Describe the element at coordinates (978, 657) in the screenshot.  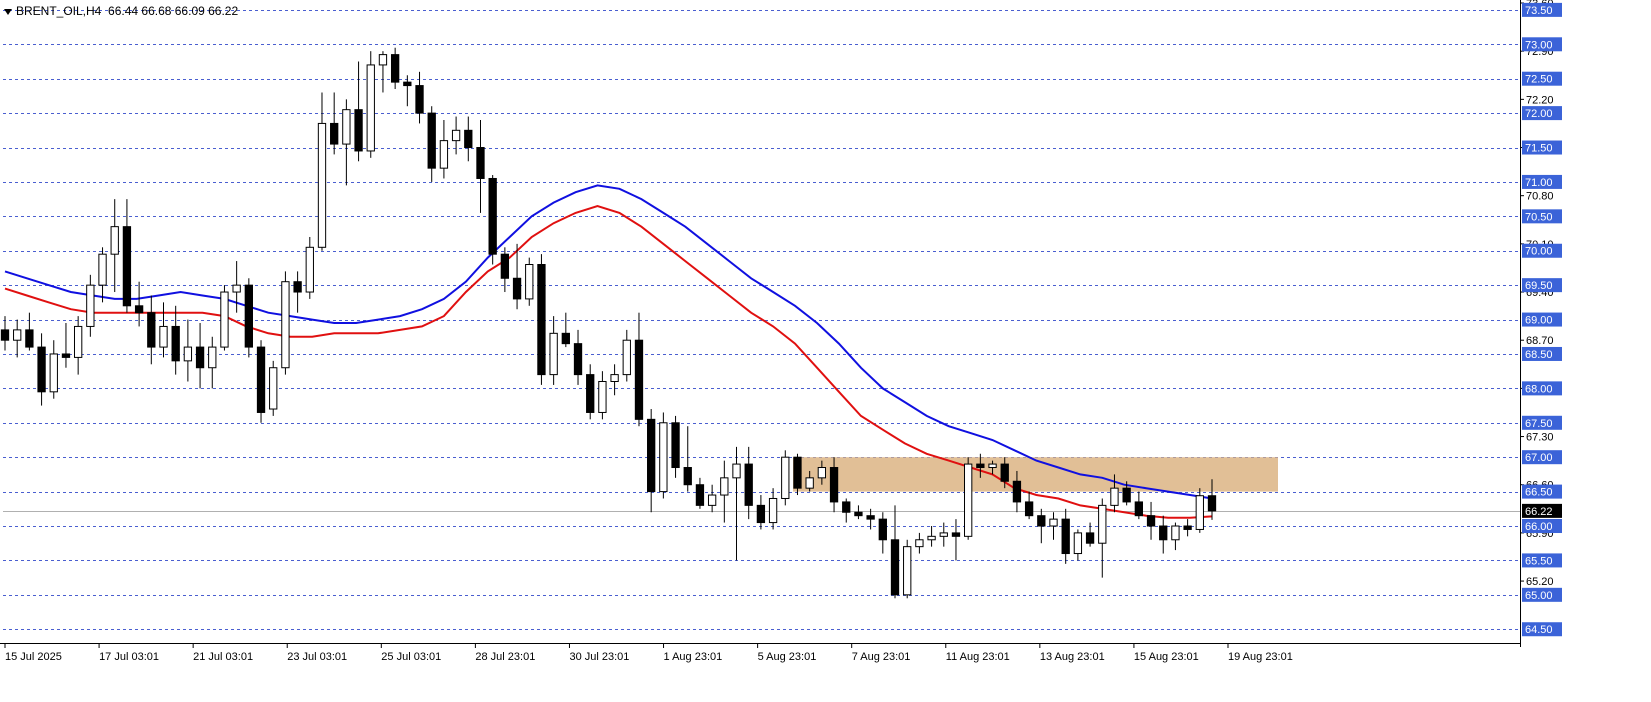
I see `x-tick-label: 11 Aug 23:01` at that location.